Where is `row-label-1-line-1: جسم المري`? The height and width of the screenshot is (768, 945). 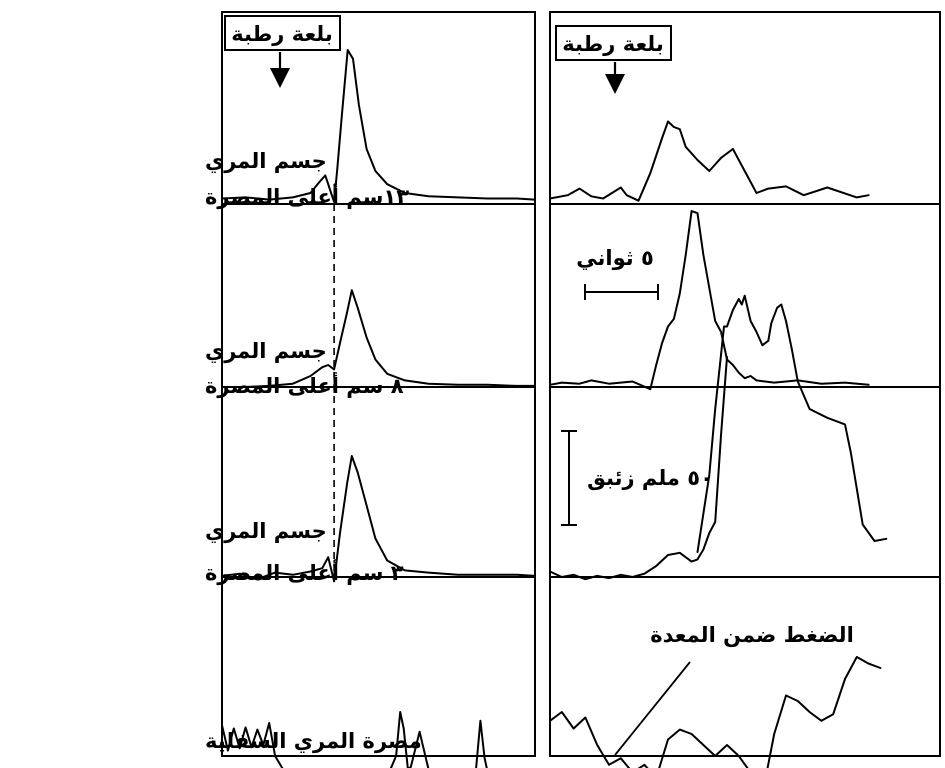
row-label-1-line-1: جسم المري is located at coordinates (266, 351).